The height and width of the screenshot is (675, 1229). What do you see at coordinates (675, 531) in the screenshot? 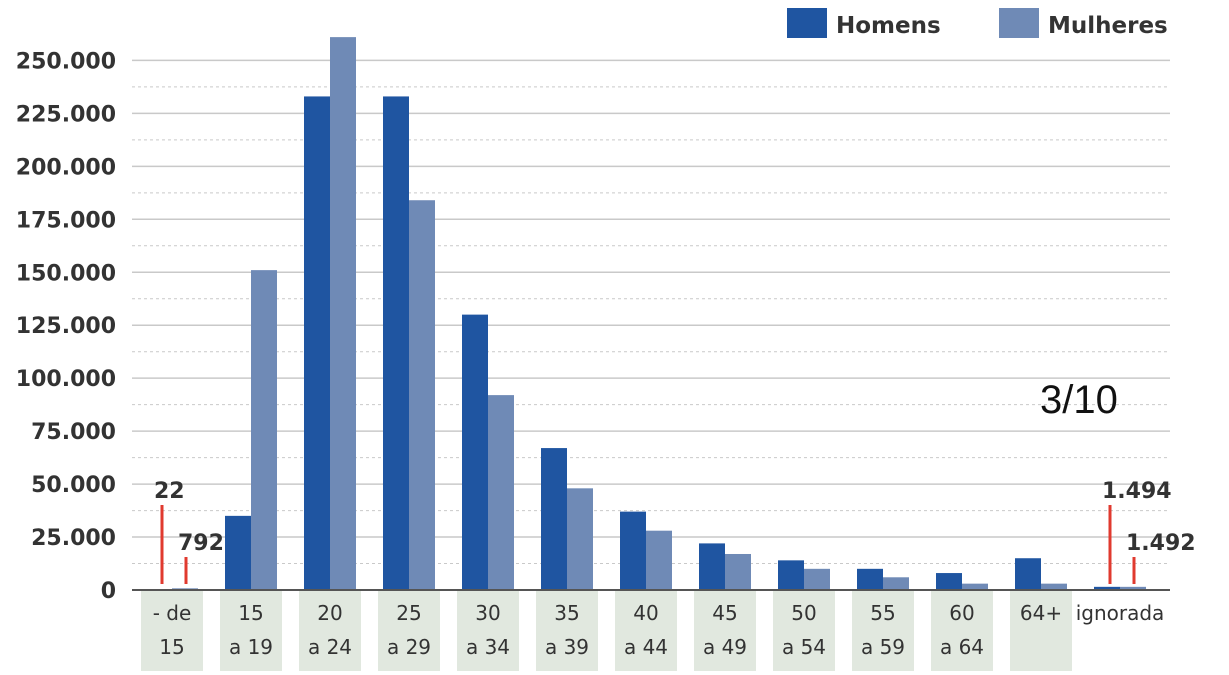
I see `callouts: 22 792 1.494 1.492` at bounding box center [675, 531].